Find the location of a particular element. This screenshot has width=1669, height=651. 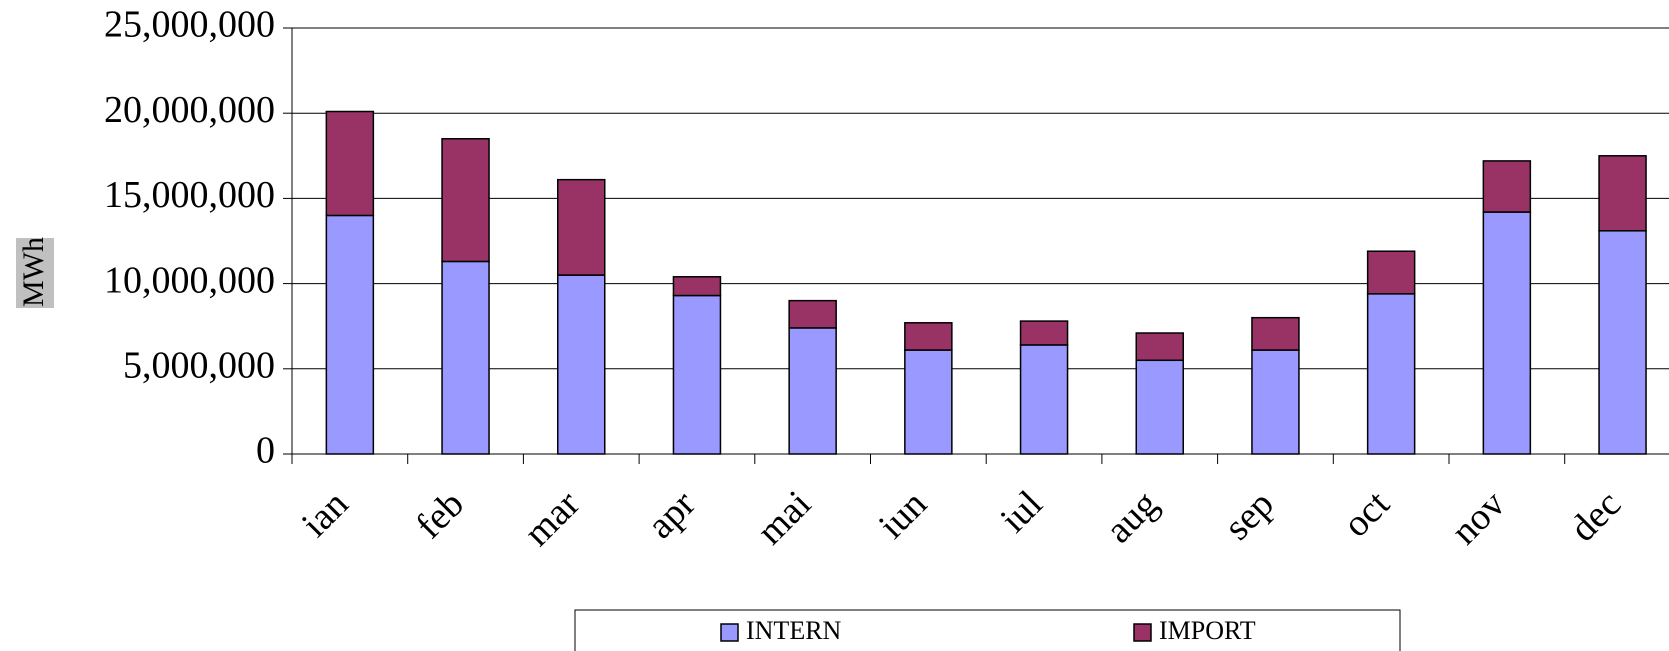

x-tick-label: ian is located at coordinates (325, 514).